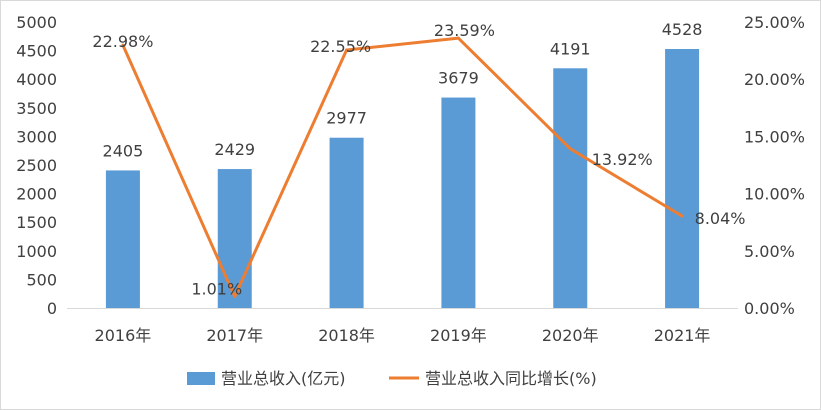 The height and width of the screenshot is (410, 821). Describe the element at coordinates (234, 149) in the screenshot. I see `bar-value-label: 2429` at that location.